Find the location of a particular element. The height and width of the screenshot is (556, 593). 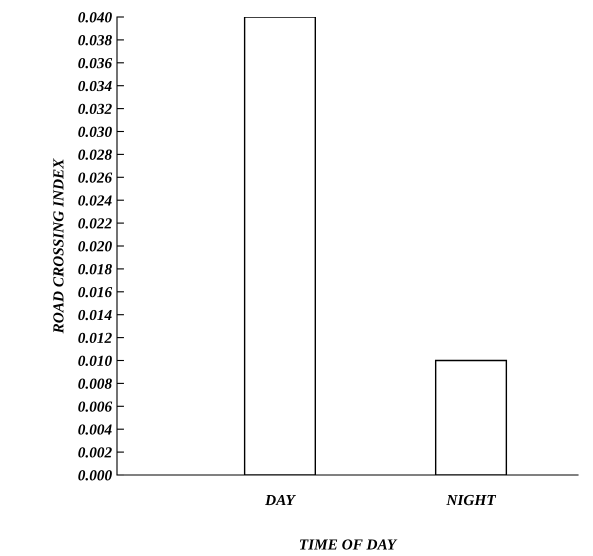

y-tick-label: 0.022 is located at coordinates (95, 223).